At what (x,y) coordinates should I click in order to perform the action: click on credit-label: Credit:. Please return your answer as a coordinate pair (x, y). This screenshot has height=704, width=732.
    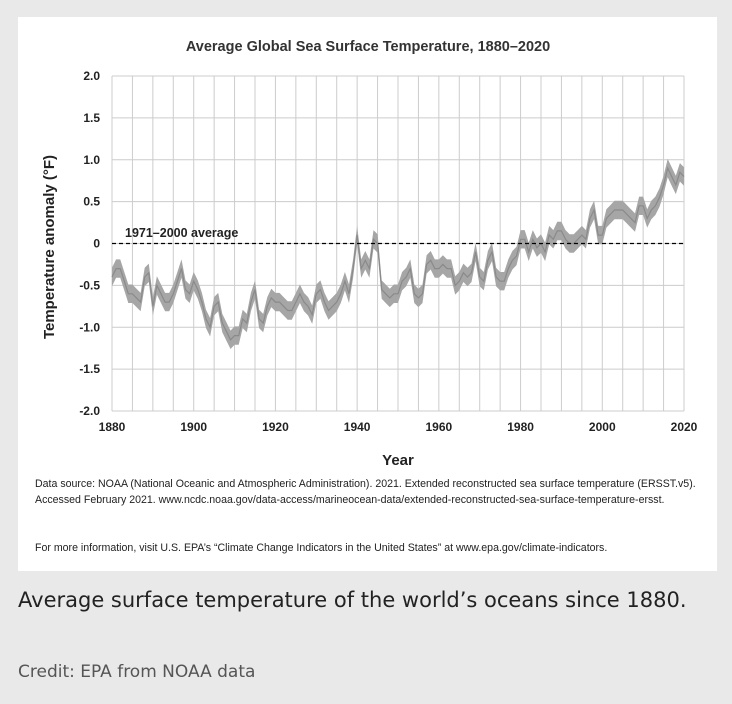
    Looking at the image, I should click on (46, 672).